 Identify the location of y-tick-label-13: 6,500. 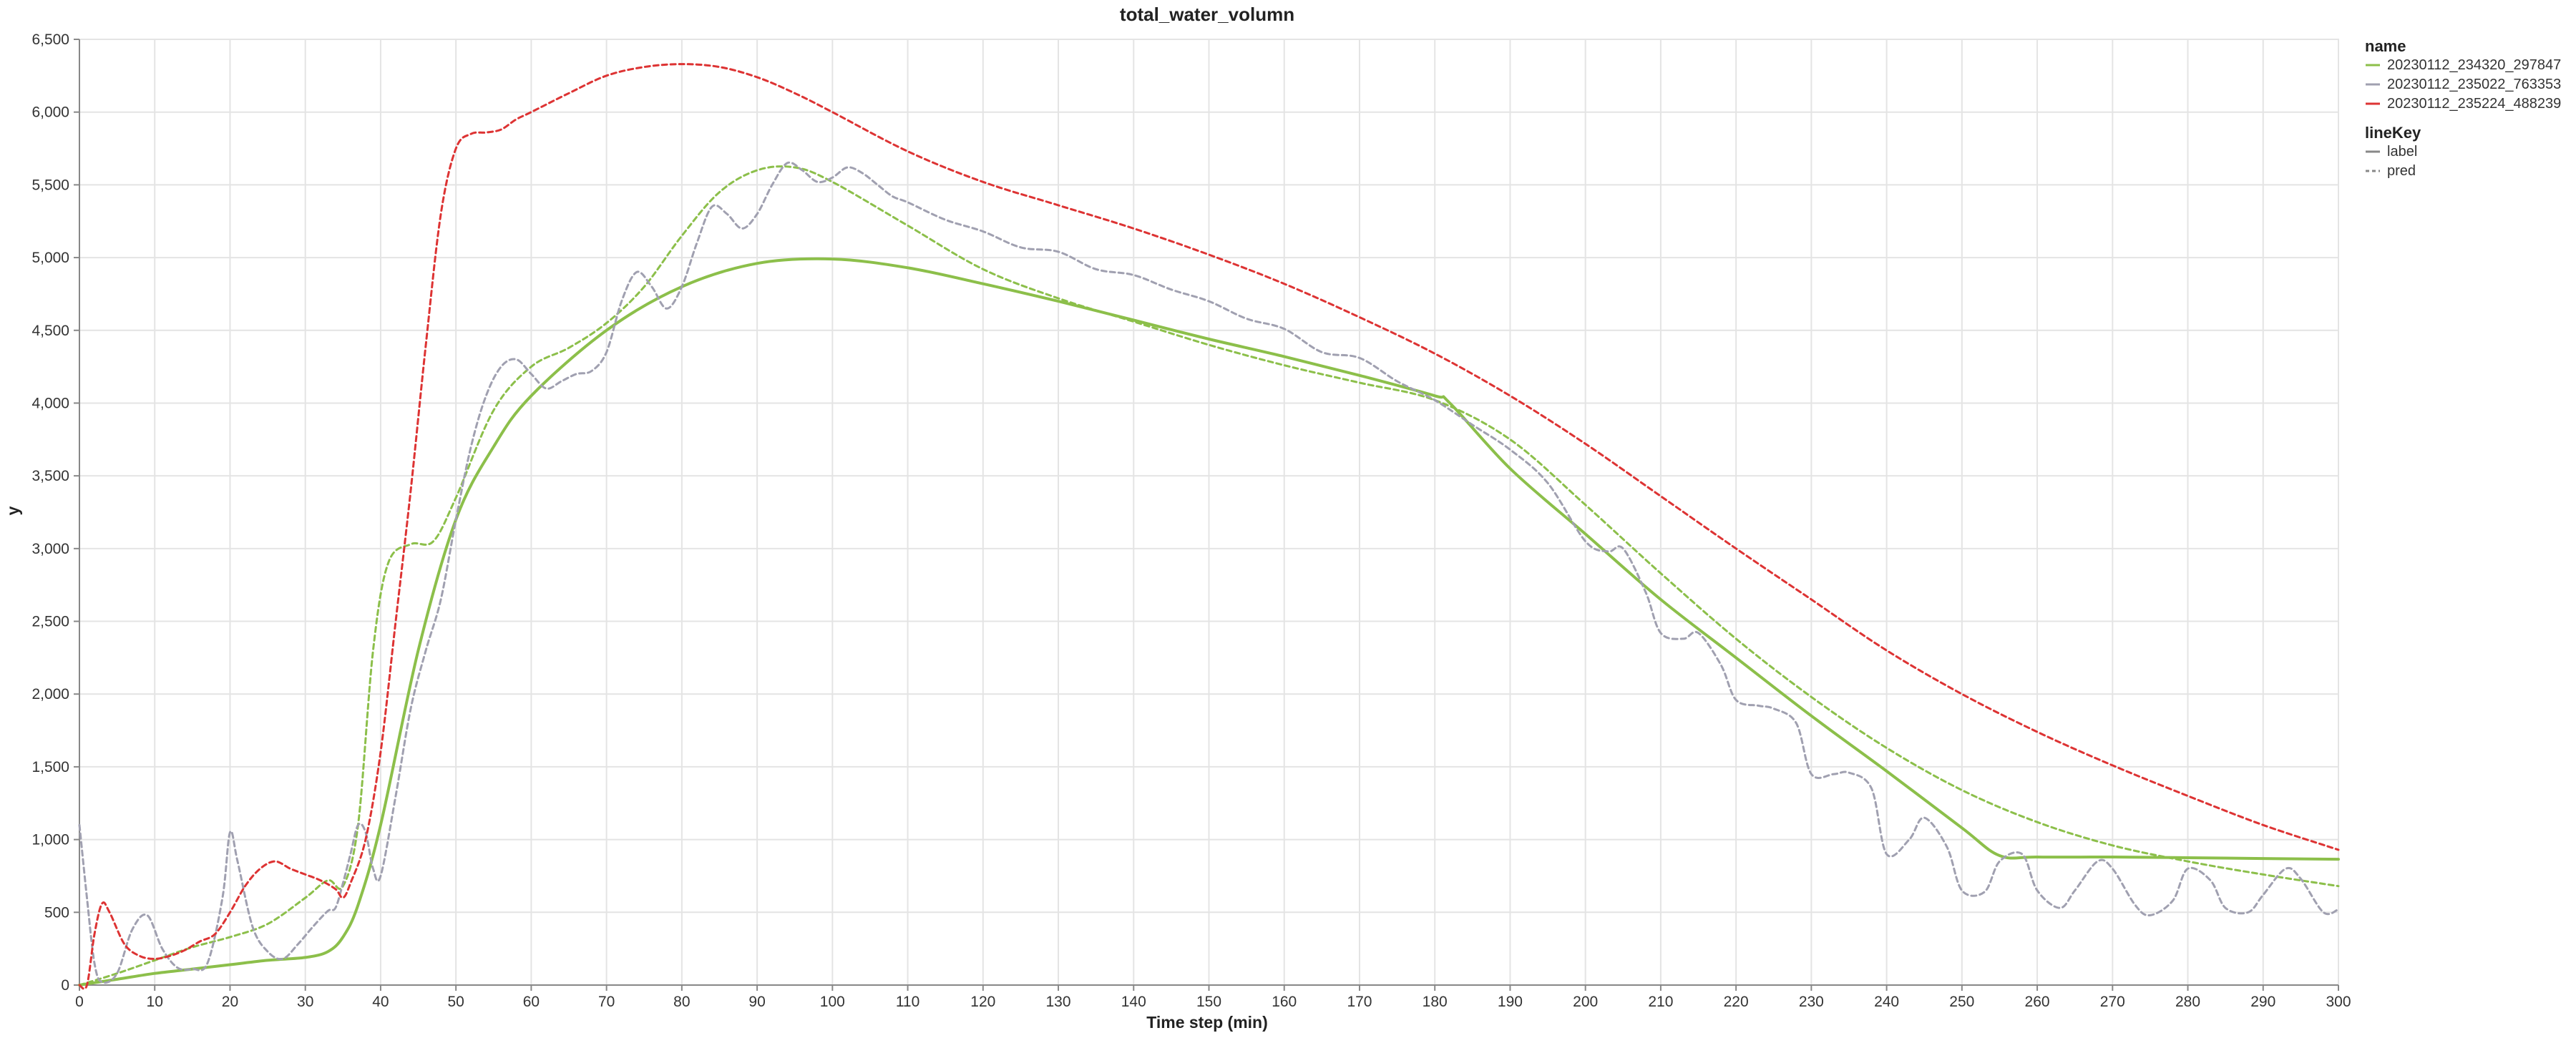
(50, 39).